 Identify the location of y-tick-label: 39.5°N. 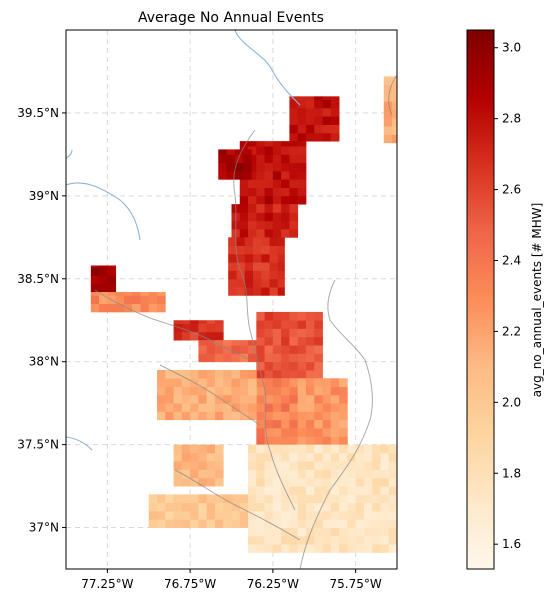
(38, 113).